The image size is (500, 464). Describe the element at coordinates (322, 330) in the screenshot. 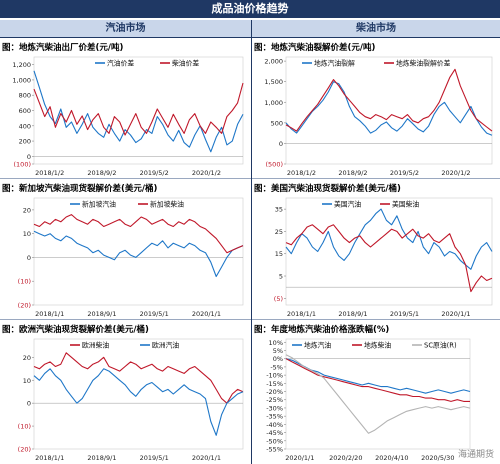

I see `panel-title: 图：年度地炼汽柴油价格涨跌幅(%)` at that location.